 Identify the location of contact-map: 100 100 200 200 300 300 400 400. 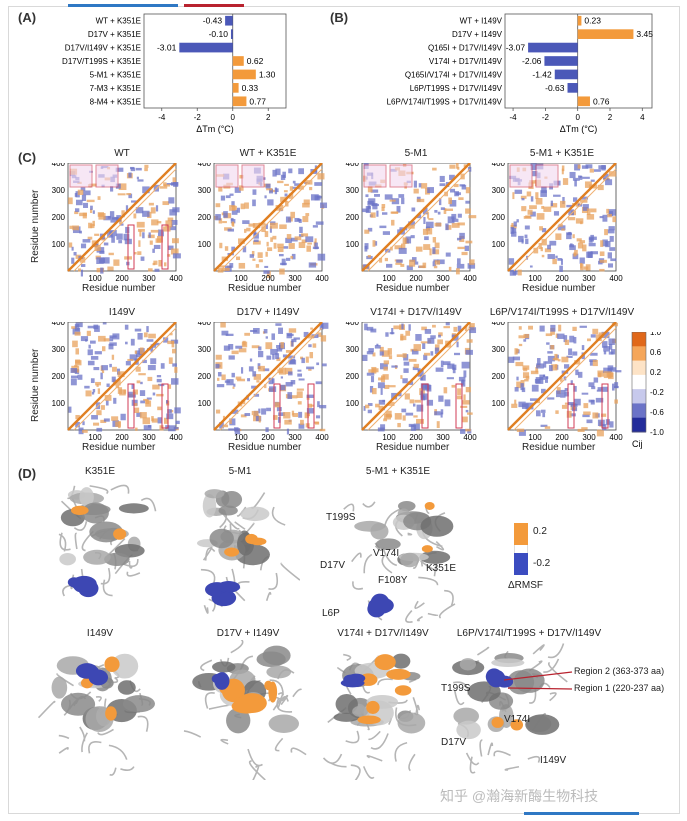
(411, 223).